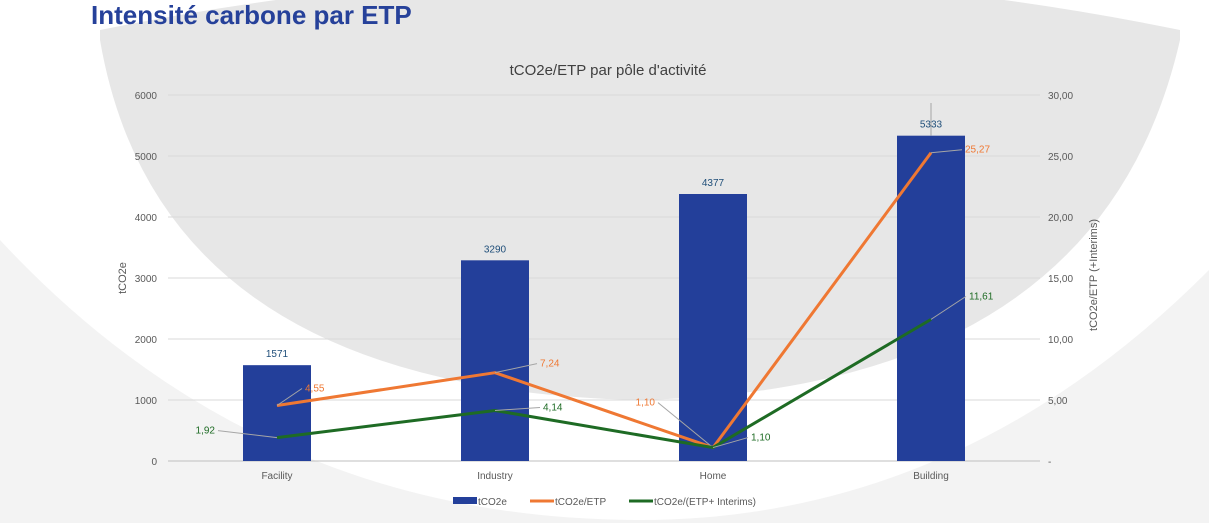  I want to click on line-data-label: 7,24, so click(550, 364).